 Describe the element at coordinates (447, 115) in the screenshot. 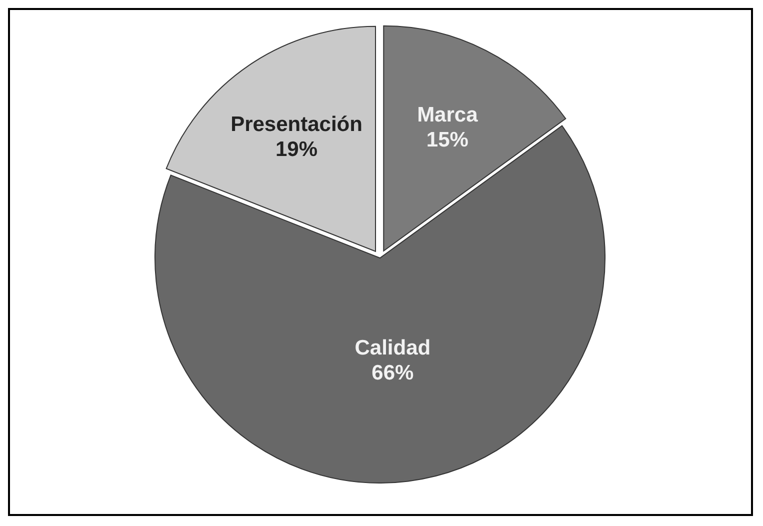

I see `slice-label: Marca` at that location.